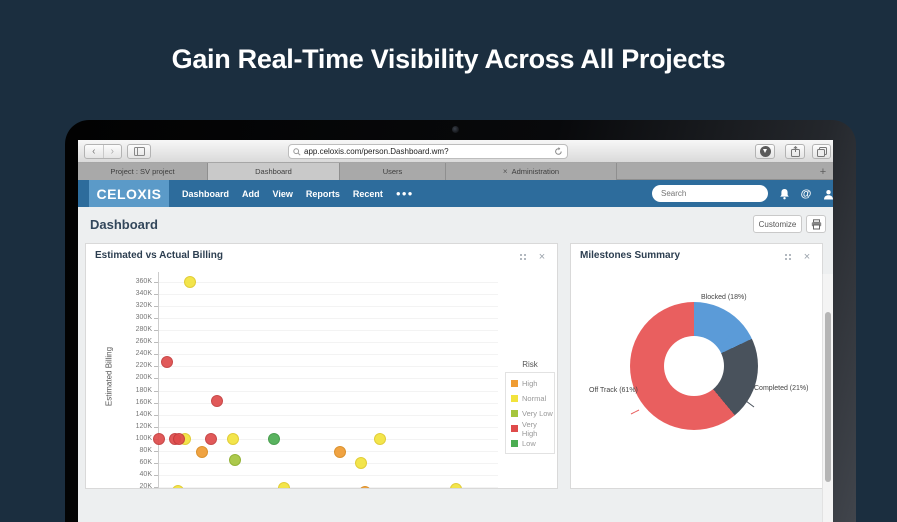  I want to click on profile-button, so click(826, 194).